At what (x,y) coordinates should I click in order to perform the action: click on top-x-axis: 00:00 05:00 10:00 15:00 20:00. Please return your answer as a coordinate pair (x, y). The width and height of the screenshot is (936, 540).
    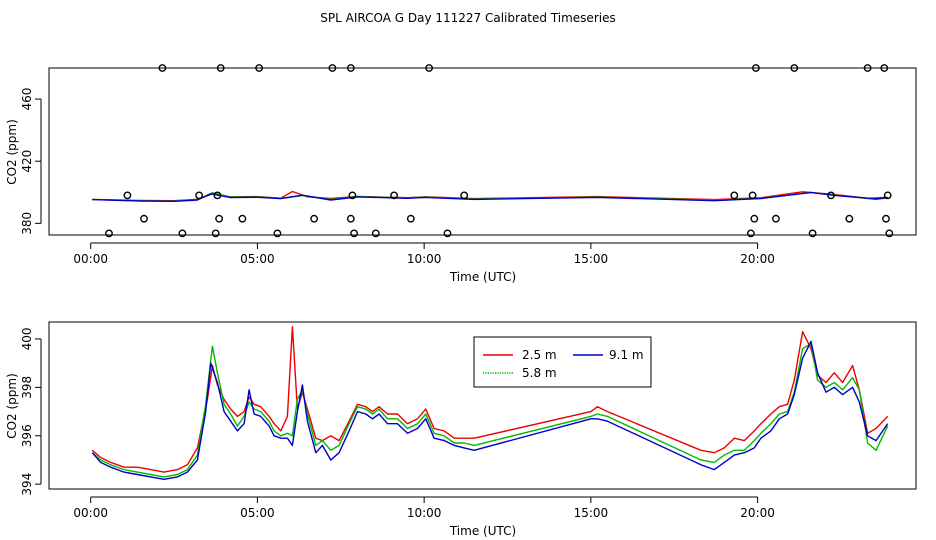
    Looking at the image, I should click on (424, 254).